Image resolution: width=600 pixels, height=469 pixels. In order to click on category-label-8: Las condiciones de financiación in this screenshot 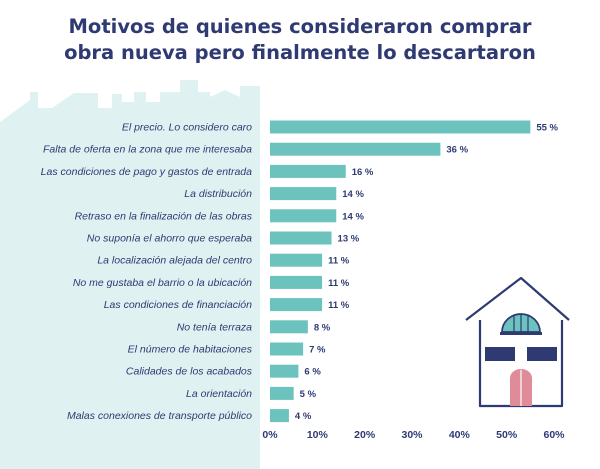, I will do `click(178, 305)`.